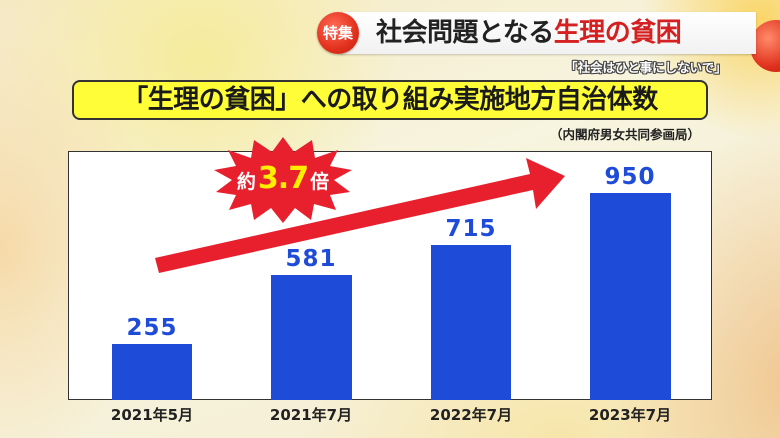  What do you see at coordinates (246, 182) in the screenshot?
I see `callout-prefix: 約` at bounding box center [246, 182].